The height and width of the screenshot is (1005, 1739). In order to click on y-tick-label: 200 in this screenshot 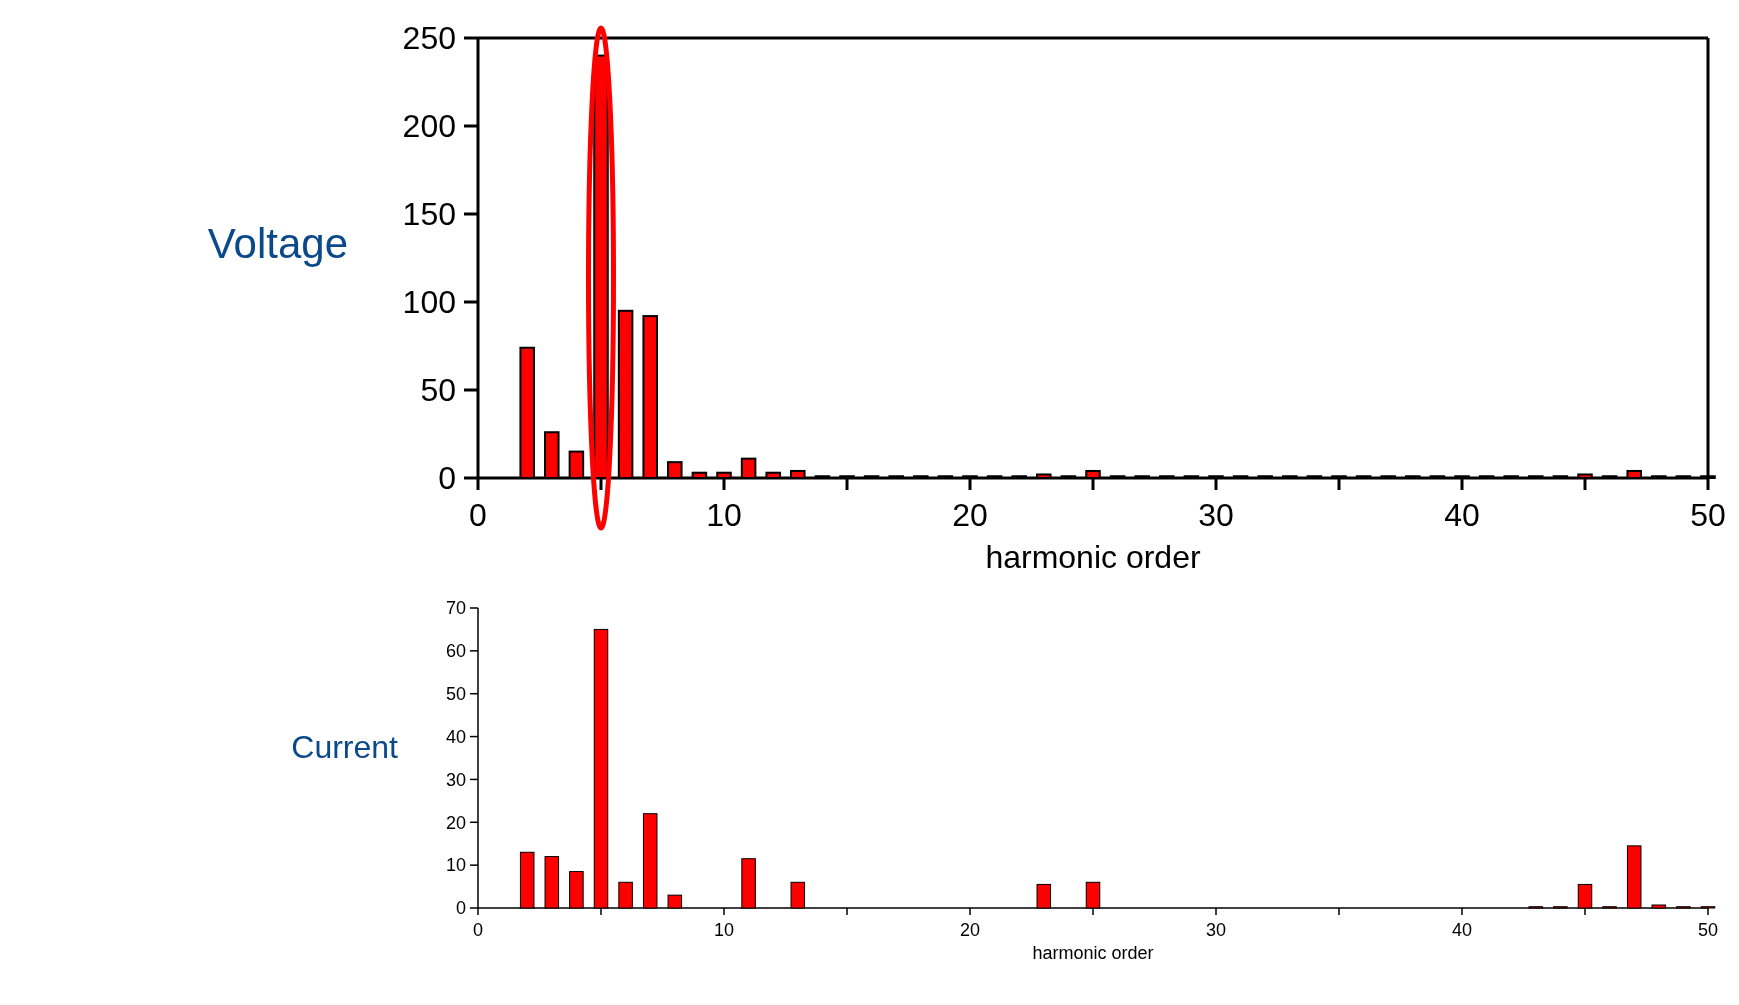, I will do `click(429, 126)`.